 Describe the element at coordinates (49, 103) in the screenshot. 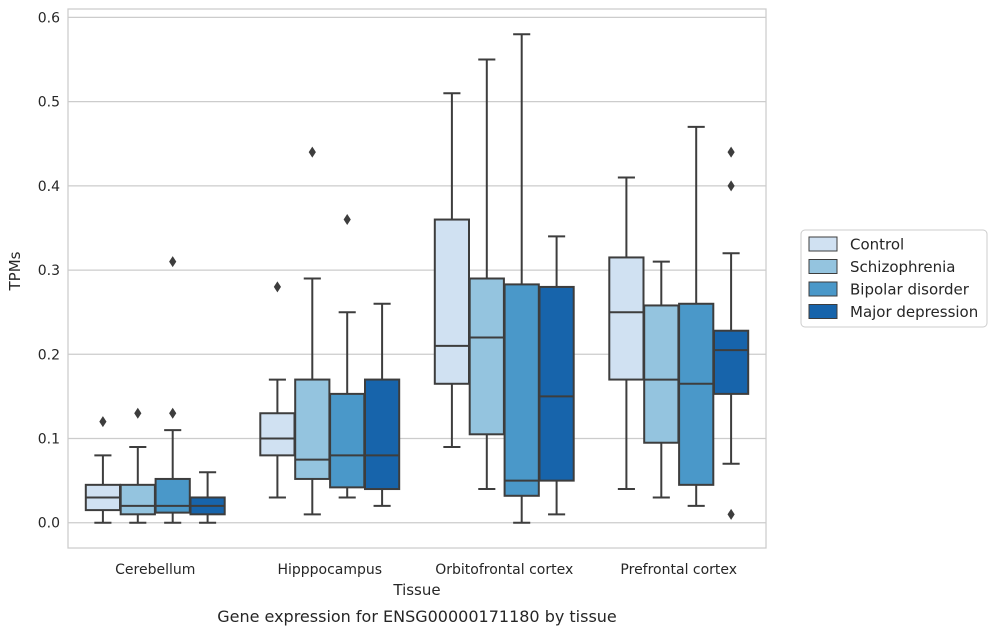

I see `y-tick-label: 0.5` at that location.